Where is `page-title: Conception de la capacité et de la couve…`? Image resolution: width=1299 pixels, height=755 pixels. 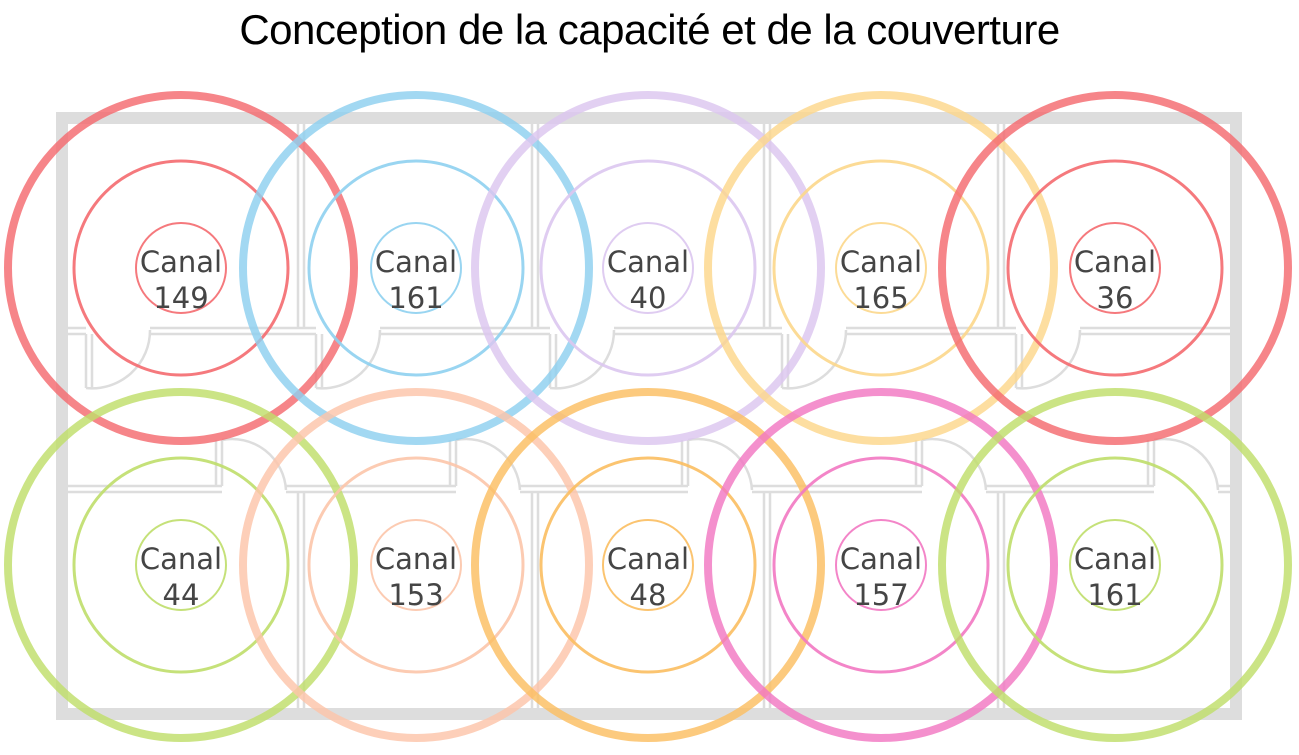 page-title: Conception de la capacité et de la couve… is located at coordinates (649, 29).